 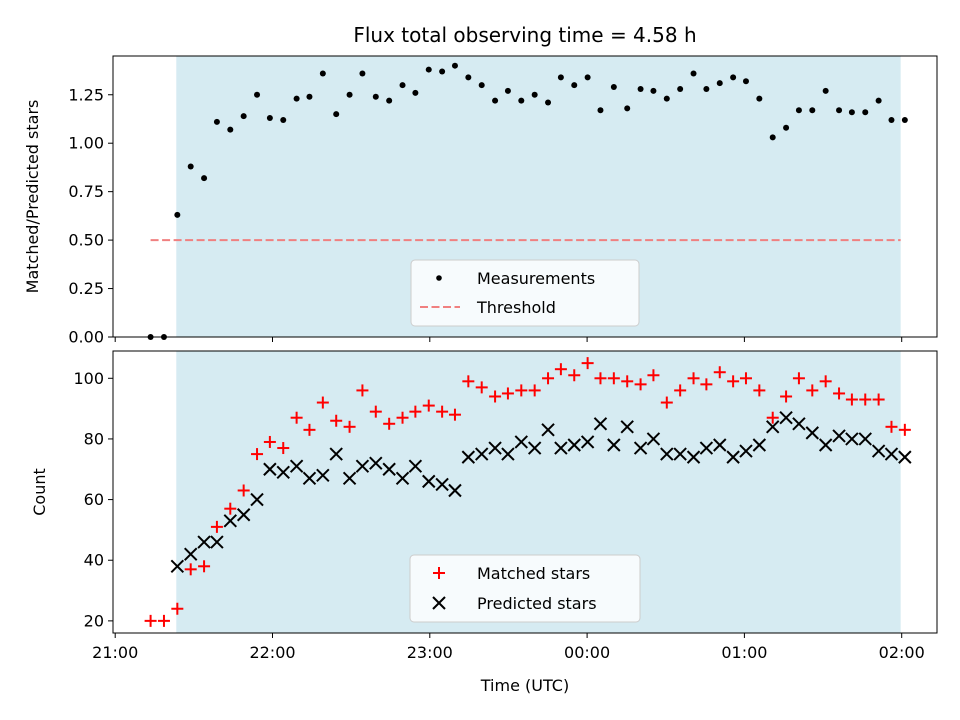 I want to click on y-tick-label: 1.00, so click(x=86, y=143).